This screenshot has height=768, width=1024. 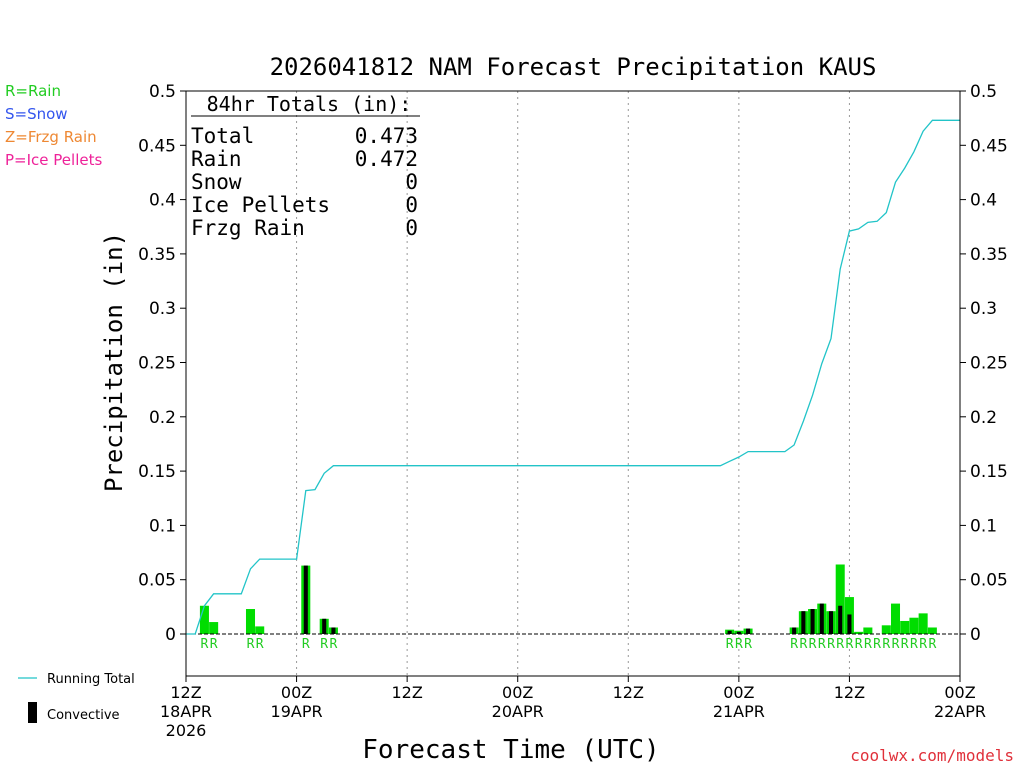 What do you see at coordinates (162, 526) in the screenshot?
I see `y-tick-label: 0.1` at bounding box center [162, 526].